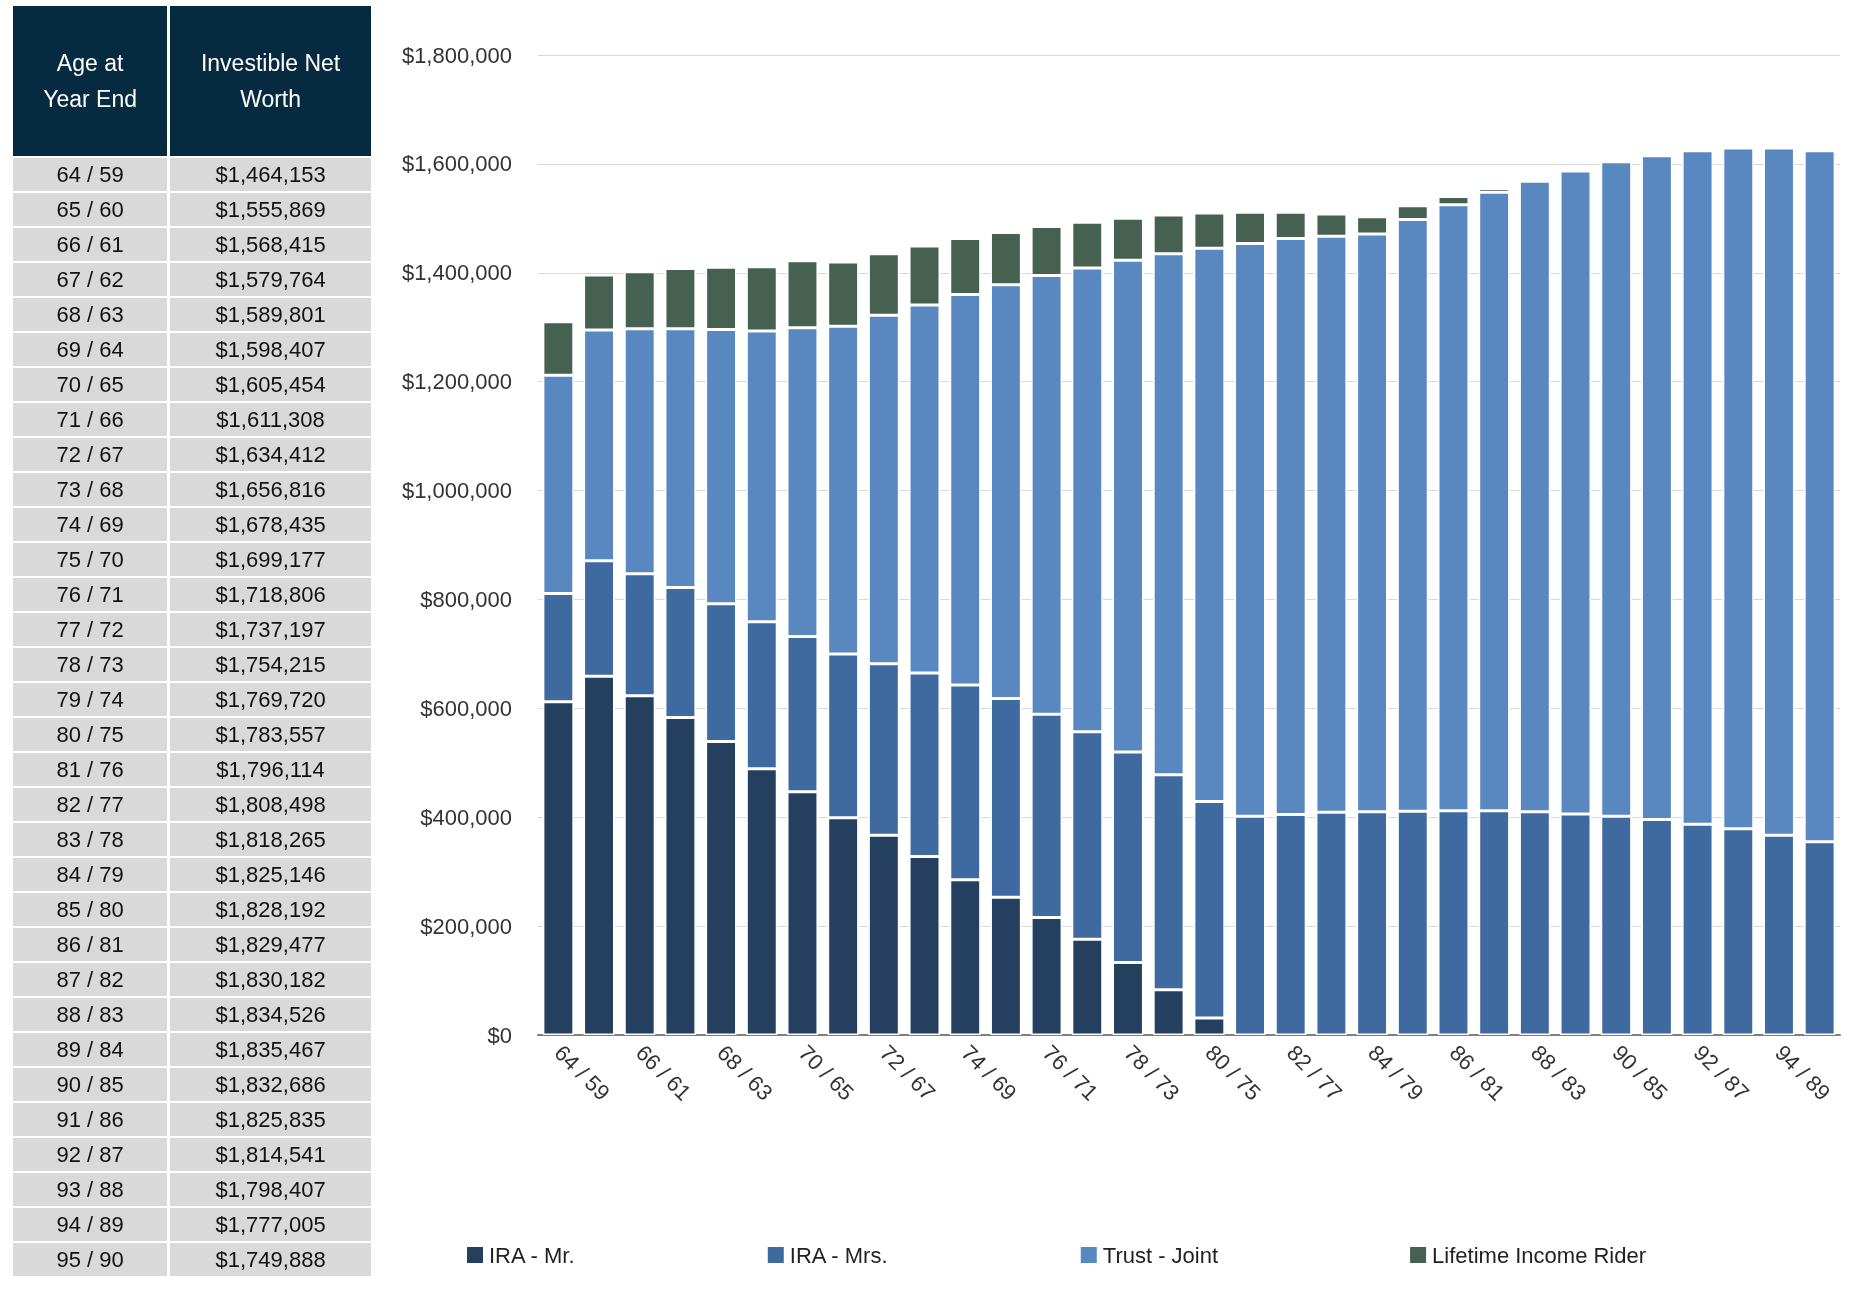  Describe the element at coordinates (270, 804) in the screenshot. I see `text: $1,808,498` at that location.